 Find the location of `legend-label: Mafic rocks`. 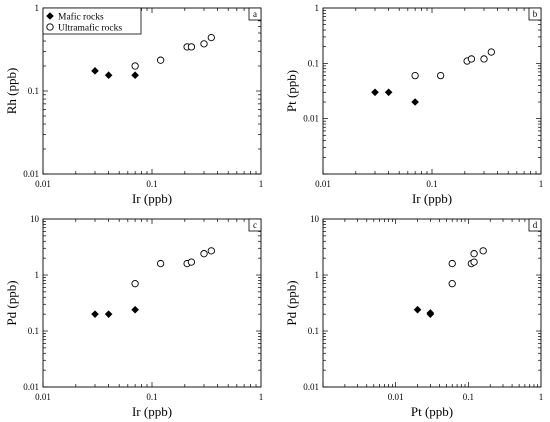

legend-label: Mafic rocks is located at coordinates (81, 17).